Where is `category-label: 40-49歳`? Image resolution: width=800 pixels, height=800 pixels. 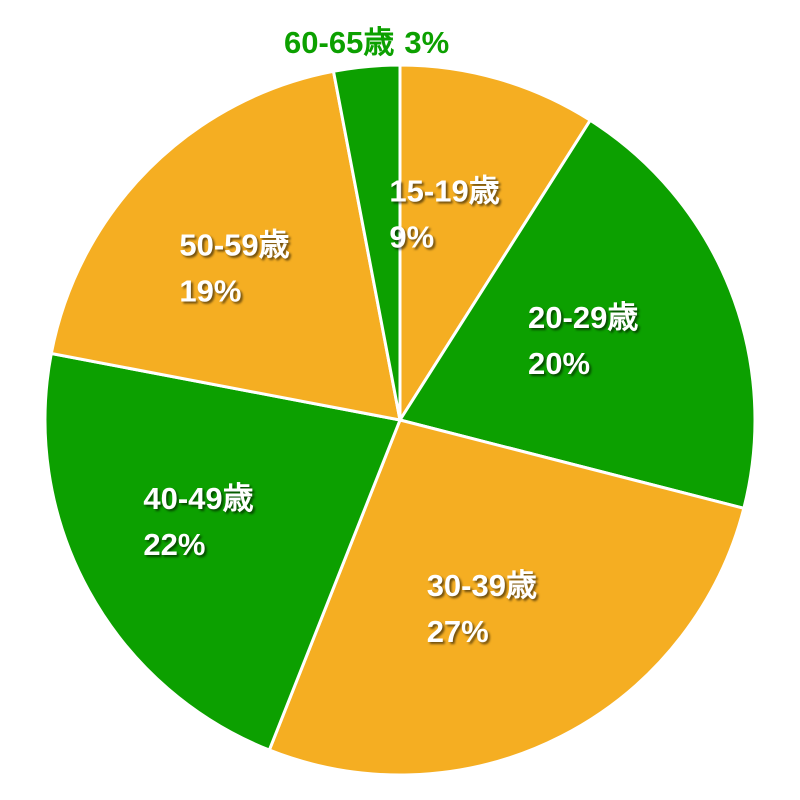 category-label: 40-49歳 is located at coordinates (198, 498).